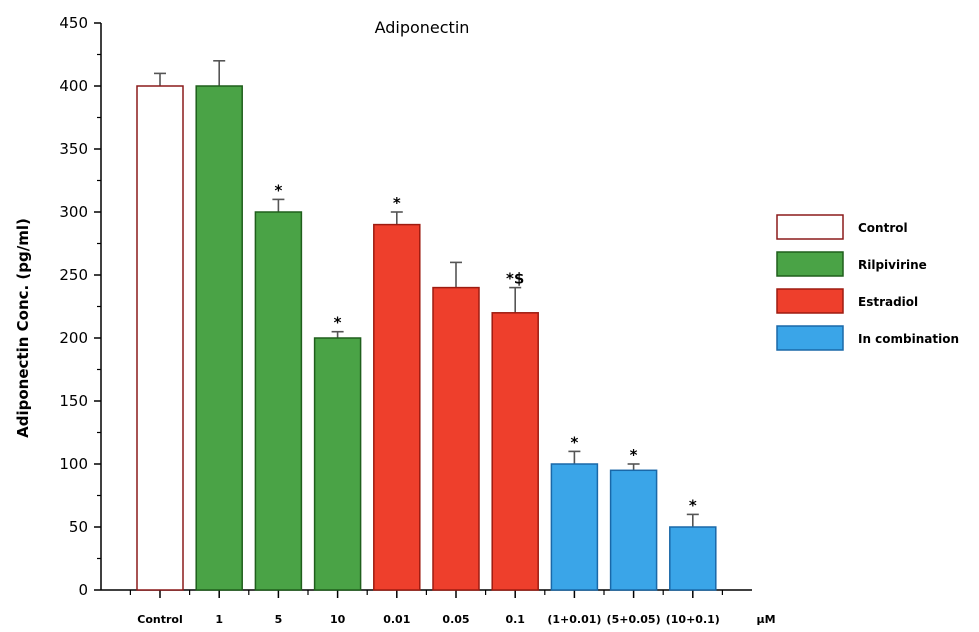  I want to click on x-tick-label: (5+0.05), so click(634, 619).